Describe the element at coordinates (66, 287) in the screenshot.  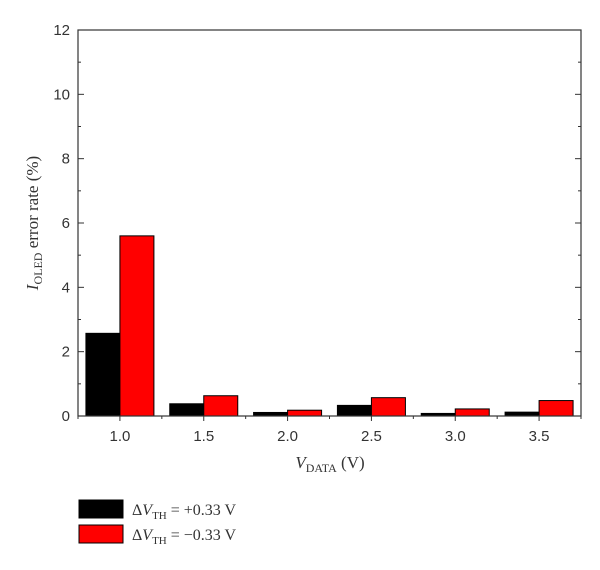
I see `y-tick-label-4: 4` at that location.